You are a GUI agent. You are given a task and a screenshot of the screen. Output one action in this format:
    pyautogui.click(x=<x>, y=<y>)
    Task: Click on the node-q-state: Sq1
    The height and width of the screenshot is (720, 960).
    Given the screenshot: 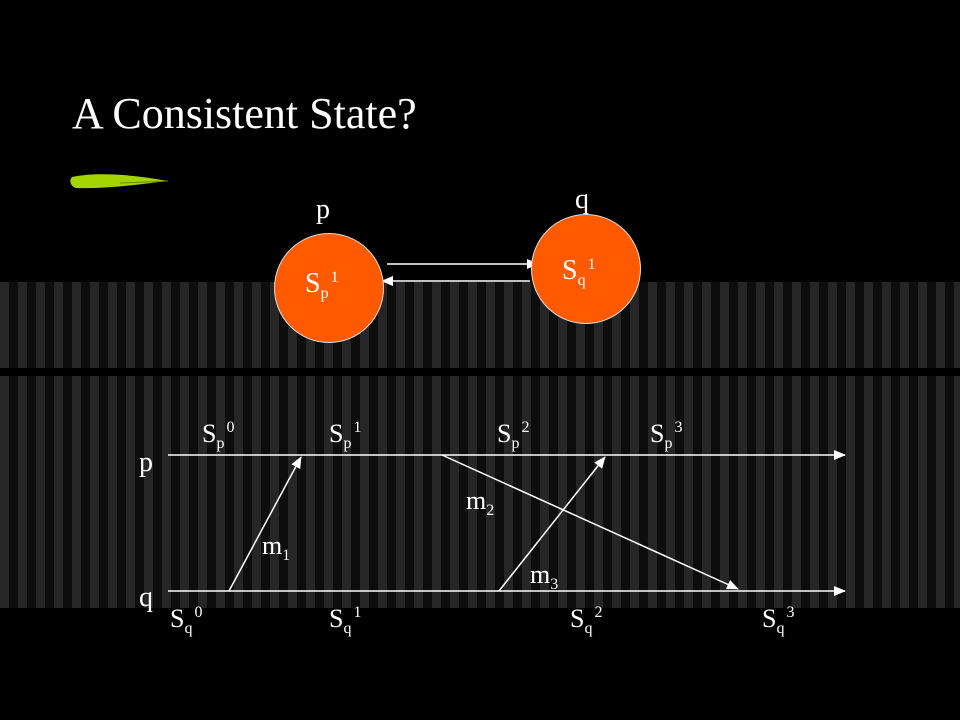 What is the action you would take?
    pyautogui.click(x=586, y=269)
    